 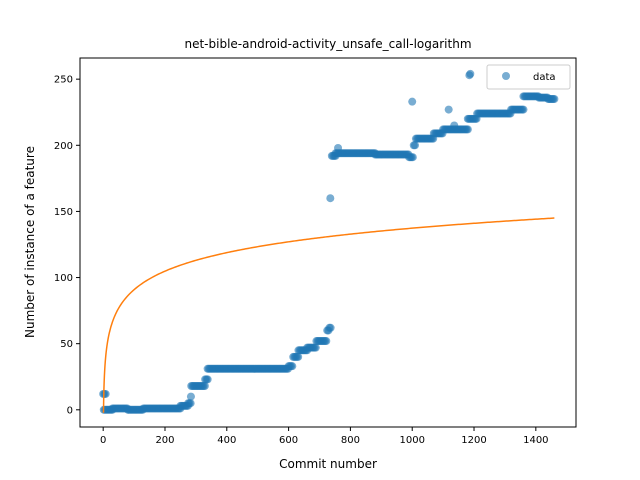 I want to click on legend: data, so click(x=528, y=77).